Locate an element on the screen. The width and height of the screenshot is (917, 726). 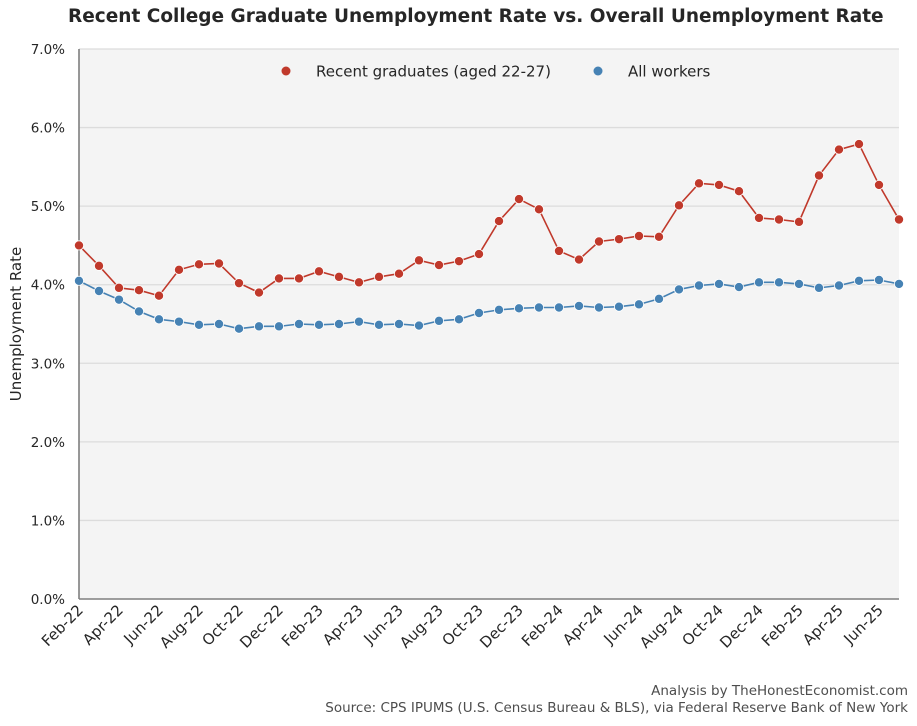
legend-label-recent-graduates: Recent graduates (aged 22-27) is located at coordinates (433, 72).